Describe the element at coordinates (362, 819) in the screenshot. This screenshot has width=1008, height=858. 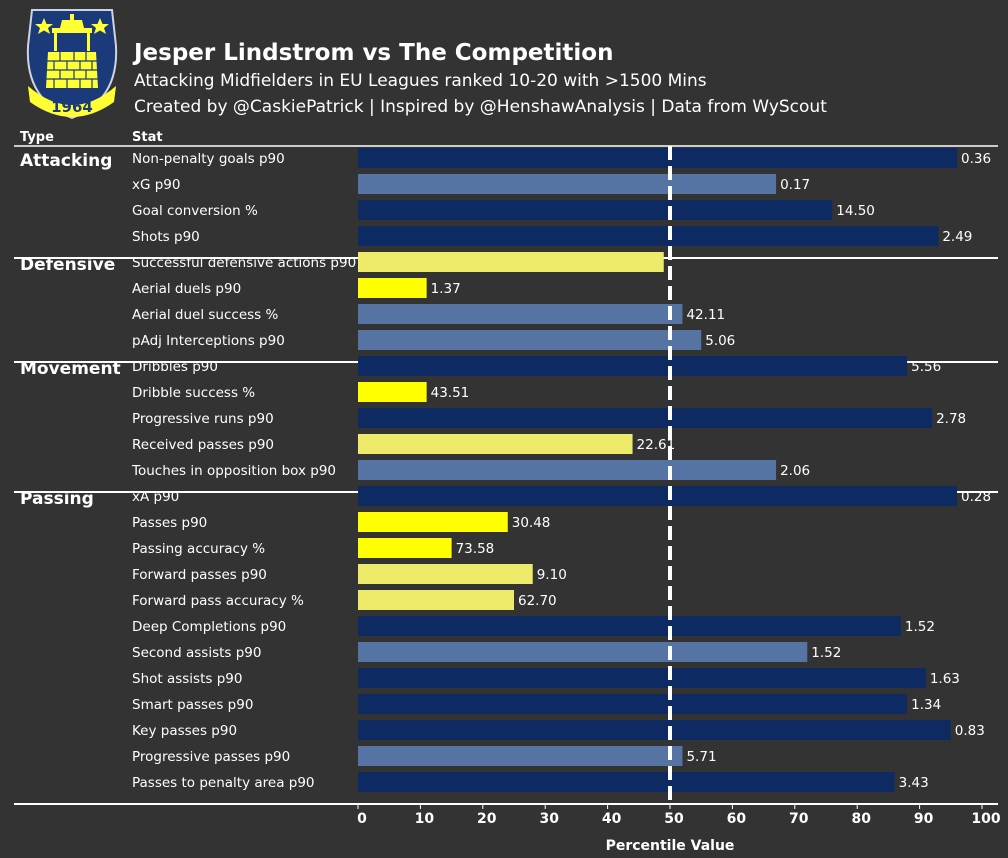
I see `x-tick-label: 0` at that location.